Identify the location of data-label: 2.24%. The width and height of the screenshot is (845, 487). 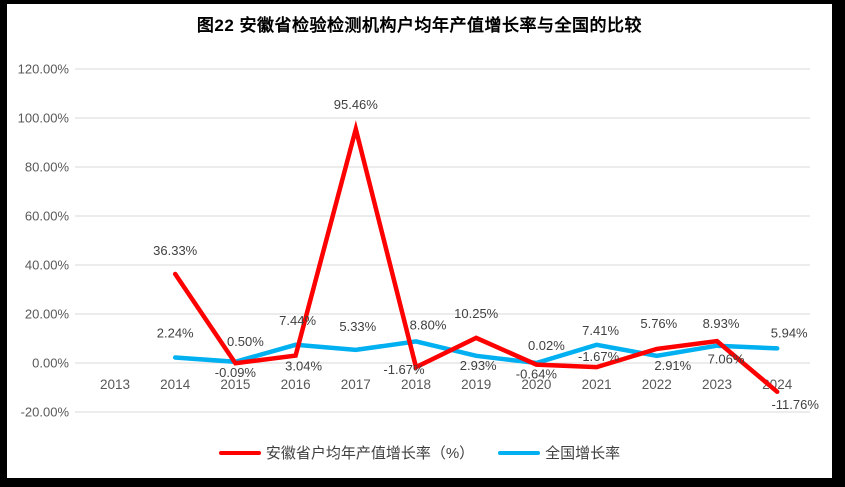
(175, 333).